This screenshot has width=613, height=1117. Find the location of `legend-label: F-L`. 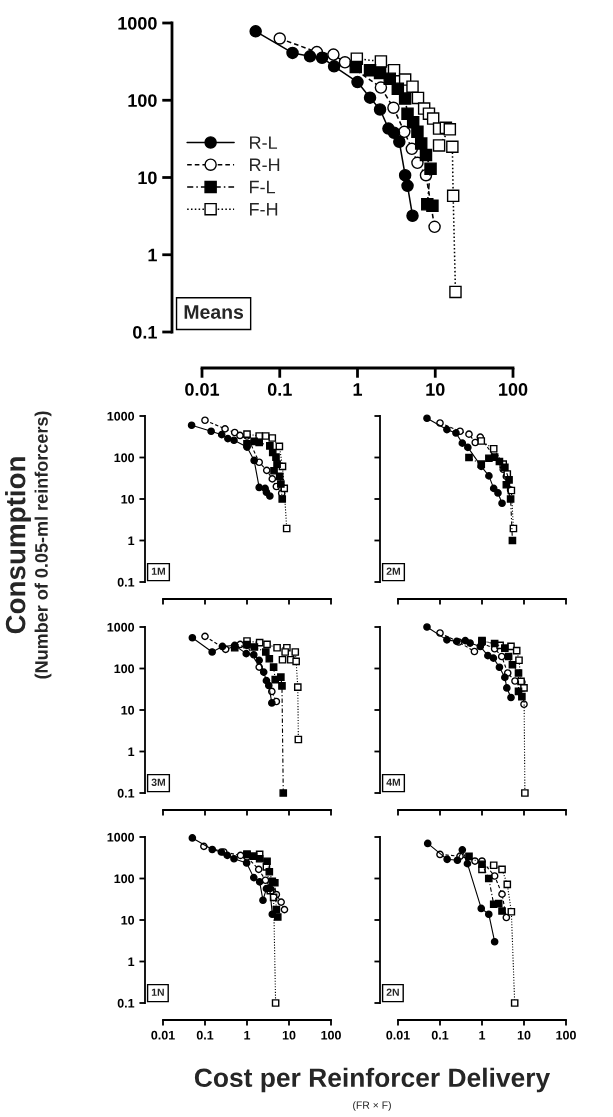

legend-label: F-L is located at coordinates (263, 187).